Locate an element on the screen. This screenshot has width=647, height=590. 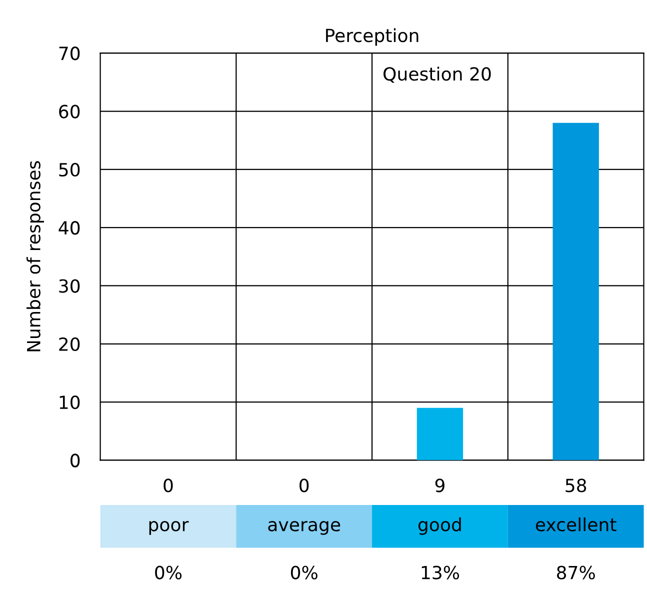
y-tick-label: 10 is located at coordinates (70, 403).